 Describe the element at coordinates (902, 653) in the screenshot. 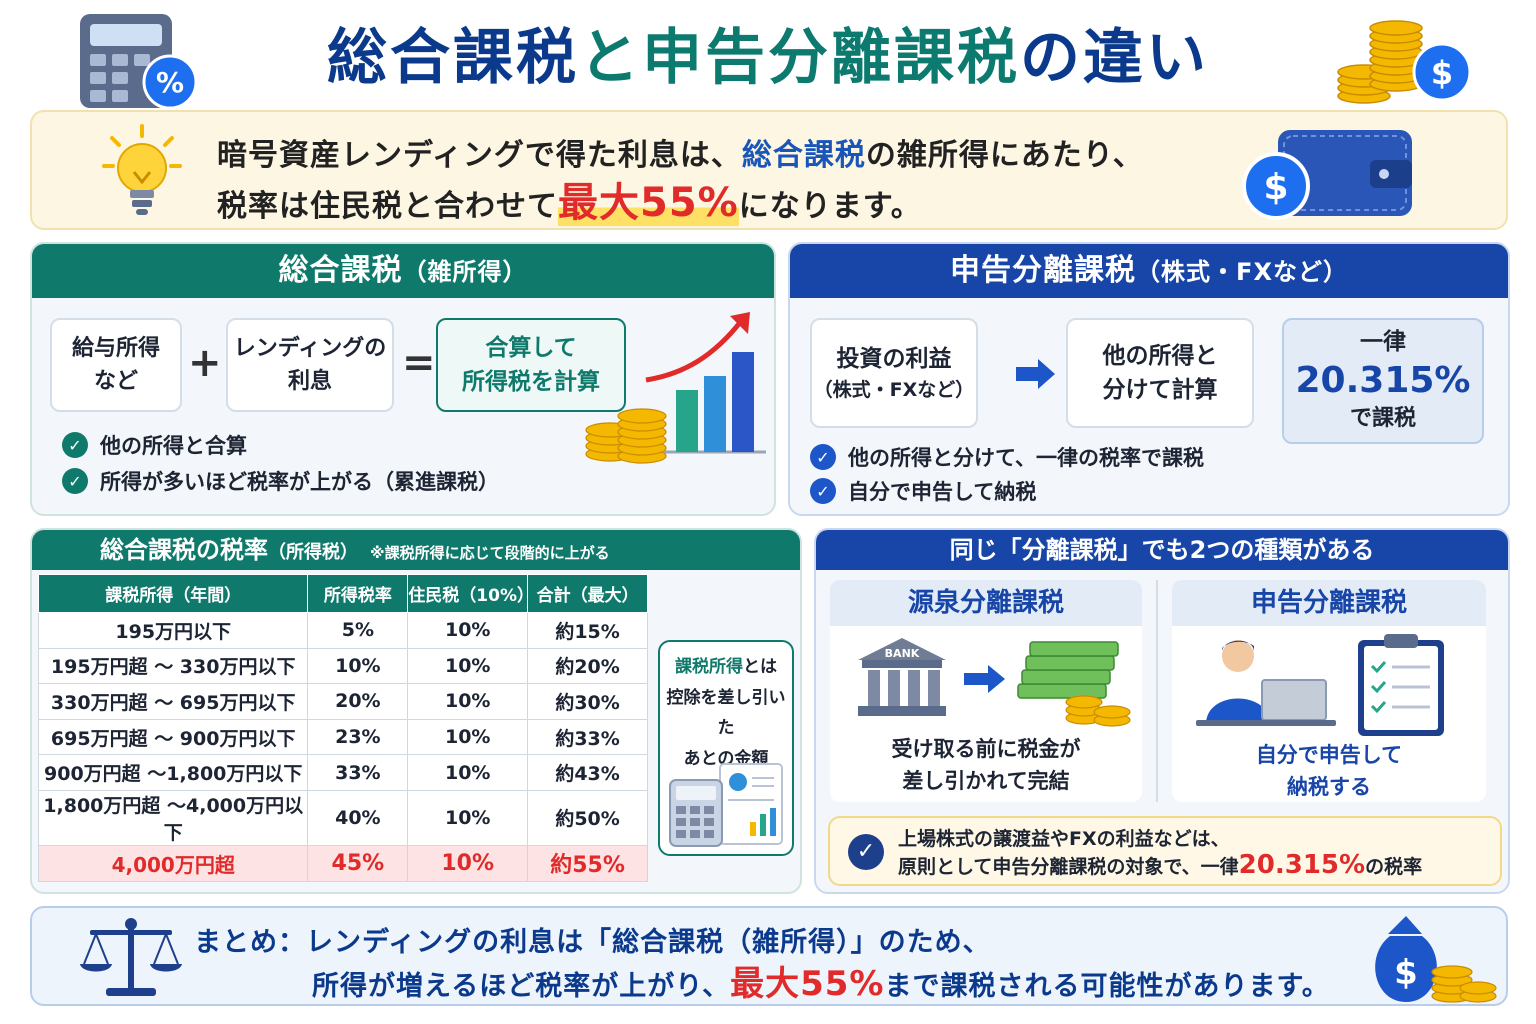

I see `bank-label: BANK` at that location.